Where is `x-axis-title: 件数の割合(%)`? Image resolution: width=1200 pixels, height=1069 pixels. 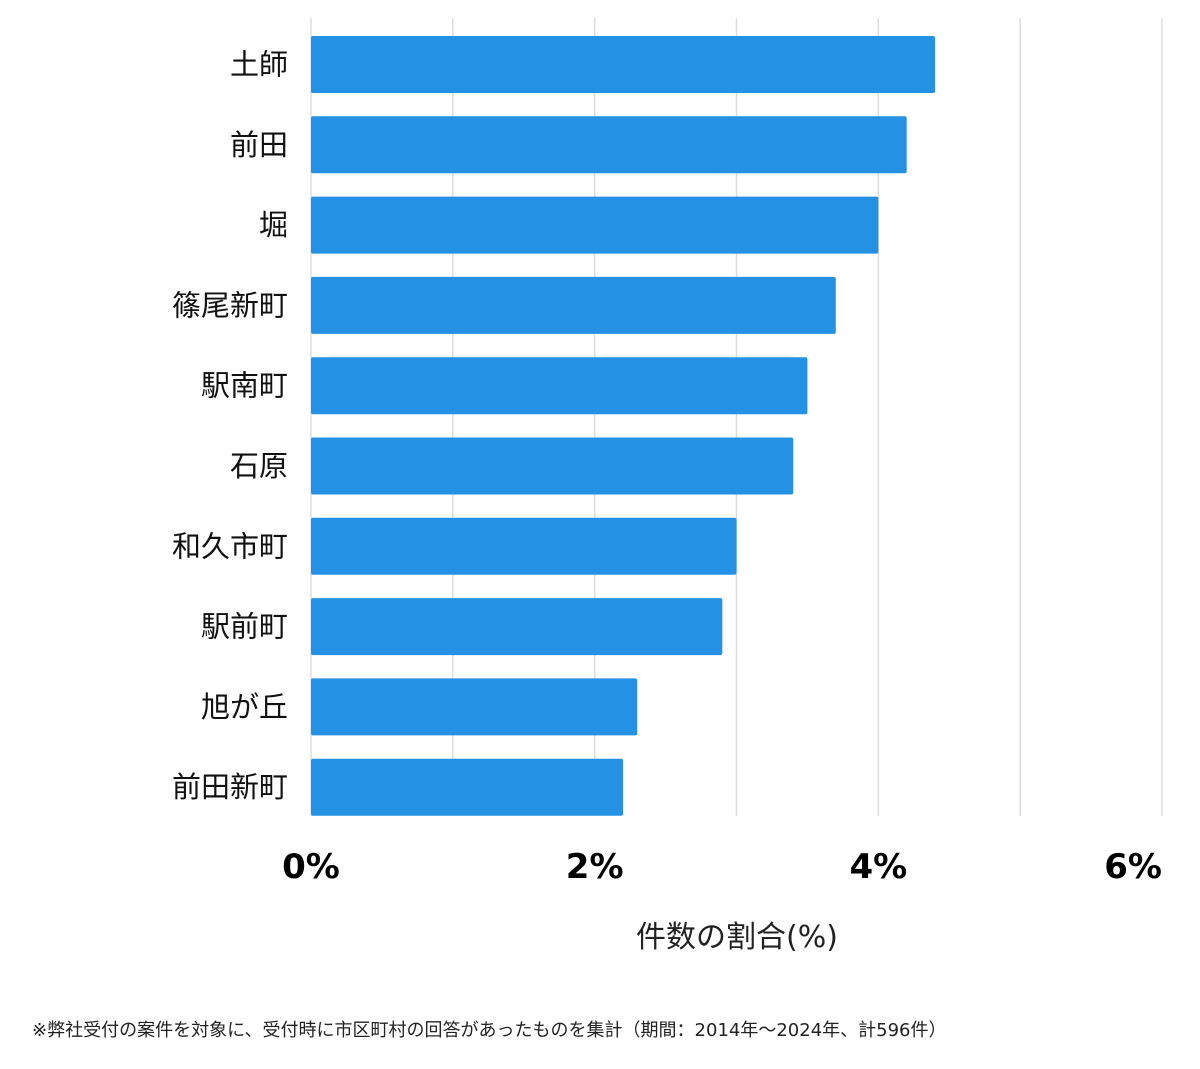
x-axis-title: 件数の割合(%) is located at coordinates (737, 937).